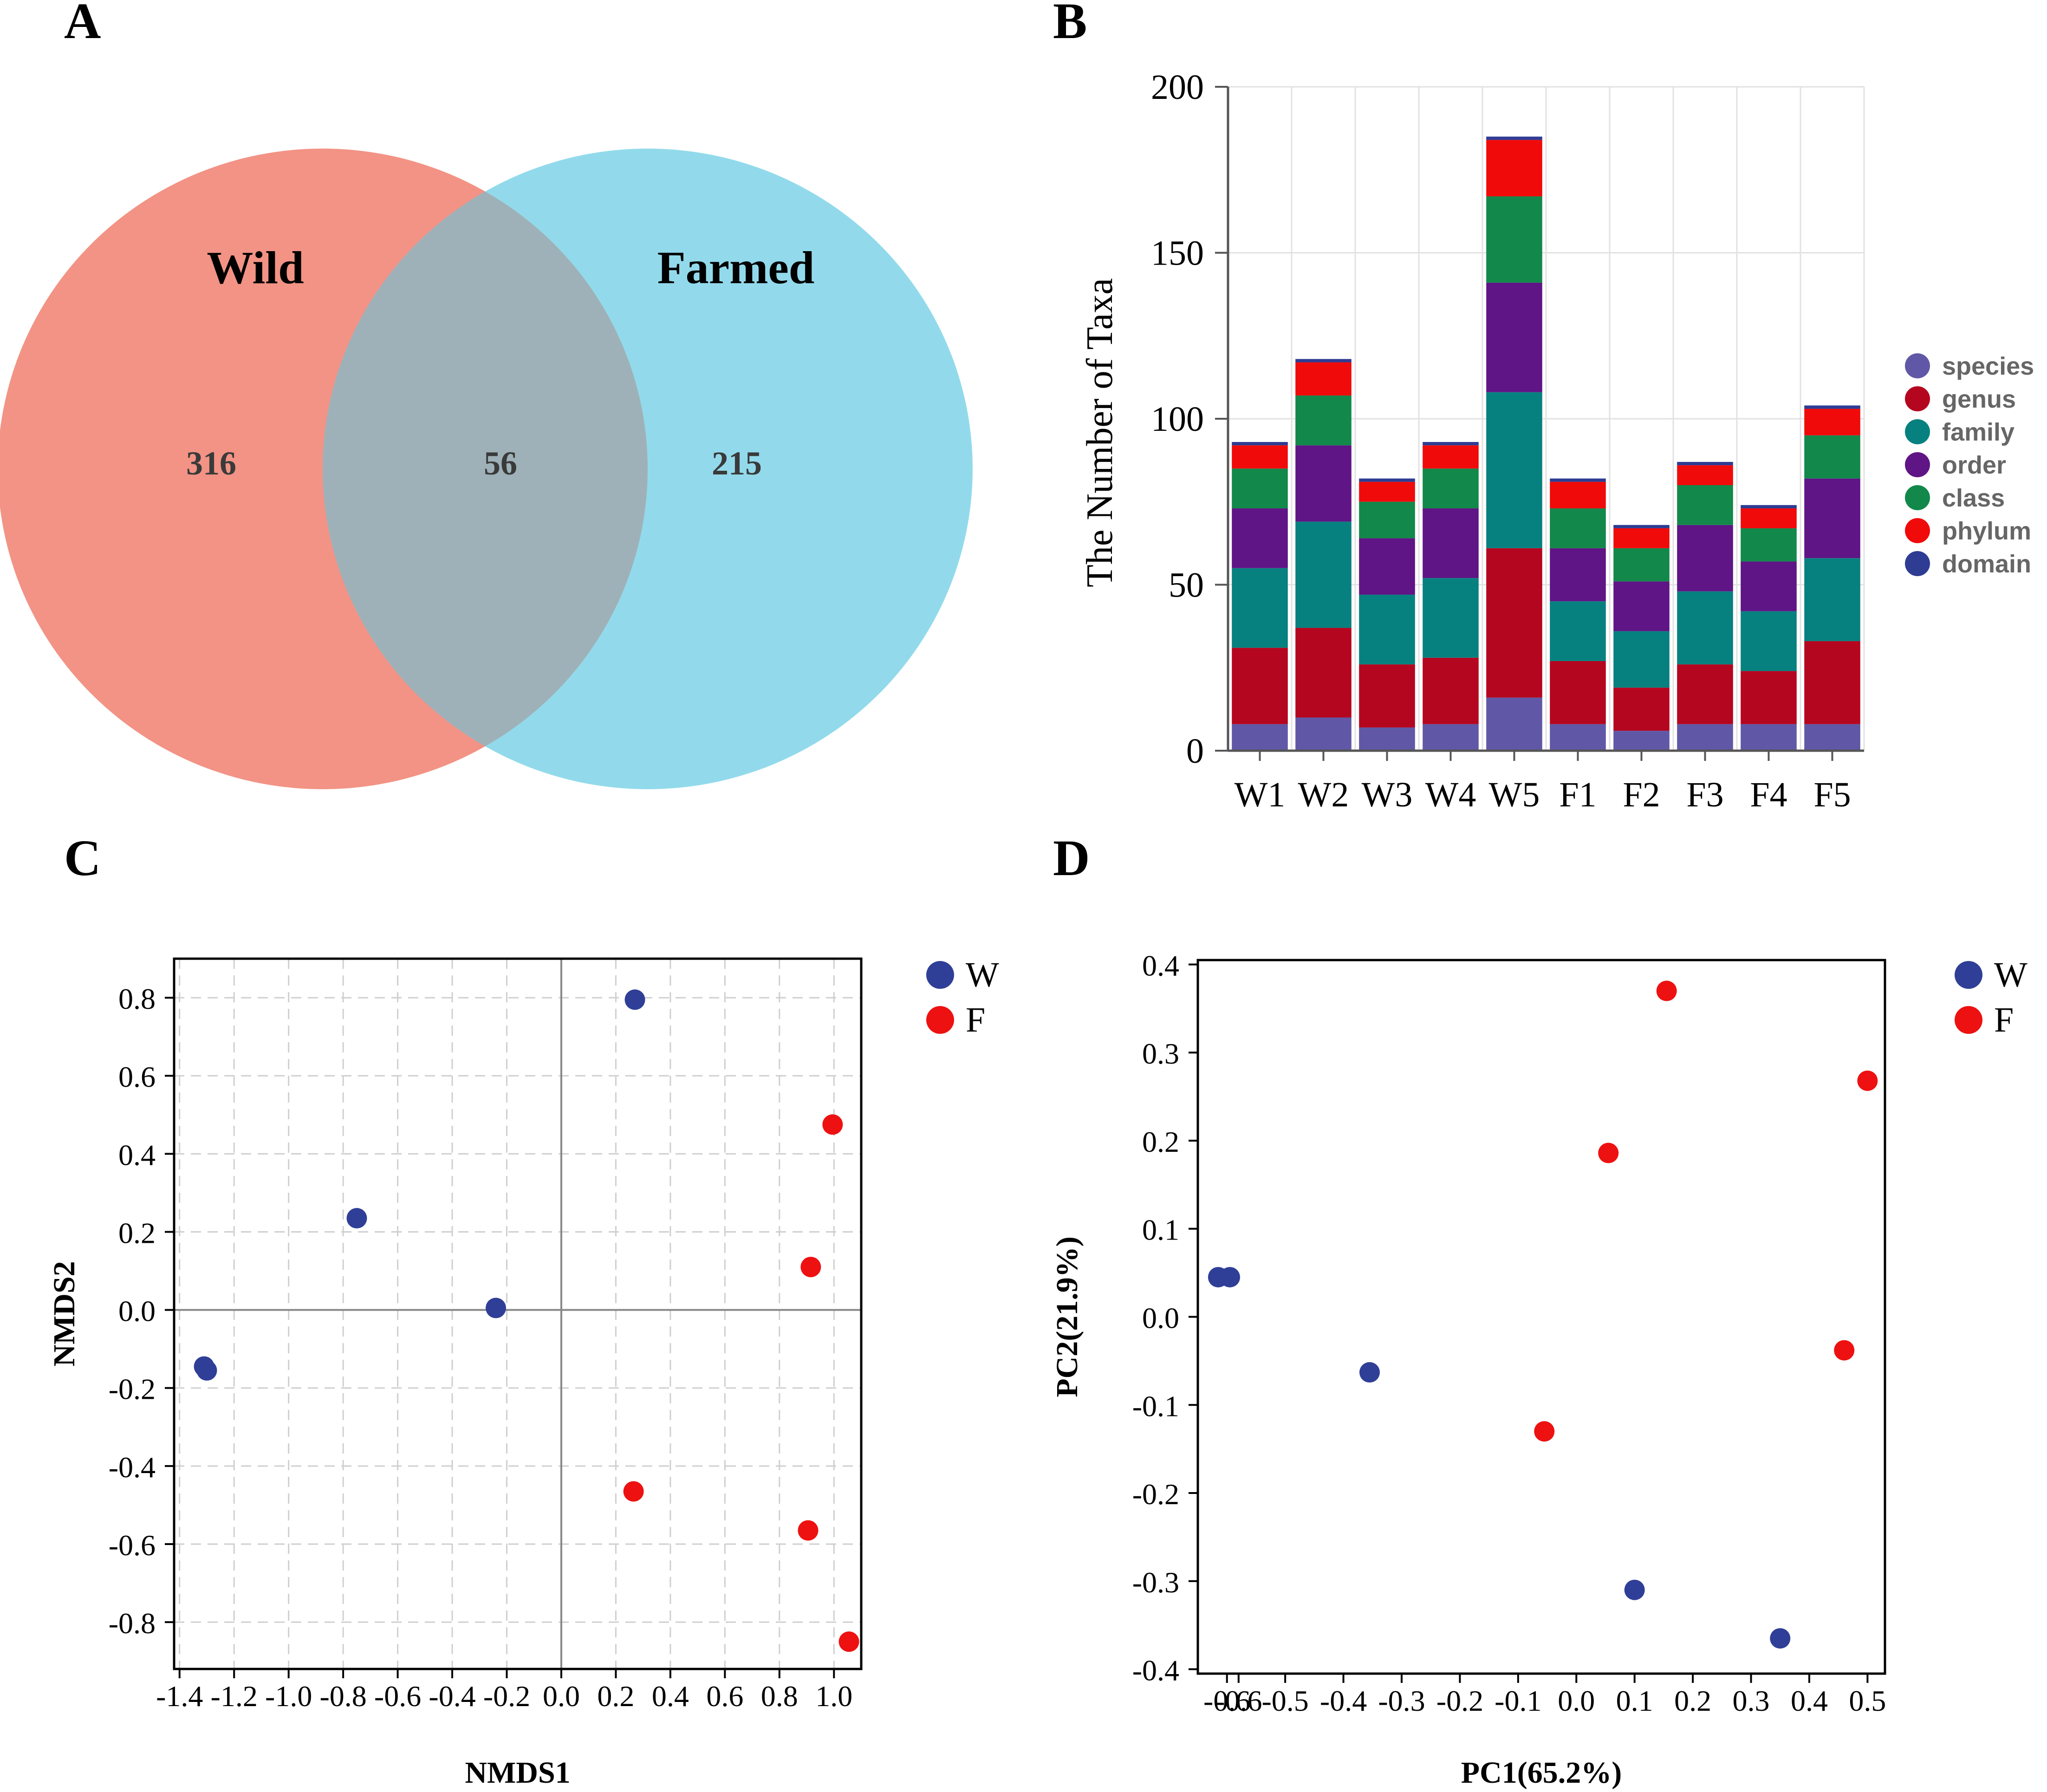 This screenshot has height=1792, width=2047. I want to click on legend-marker-order, so click(1918, 465).